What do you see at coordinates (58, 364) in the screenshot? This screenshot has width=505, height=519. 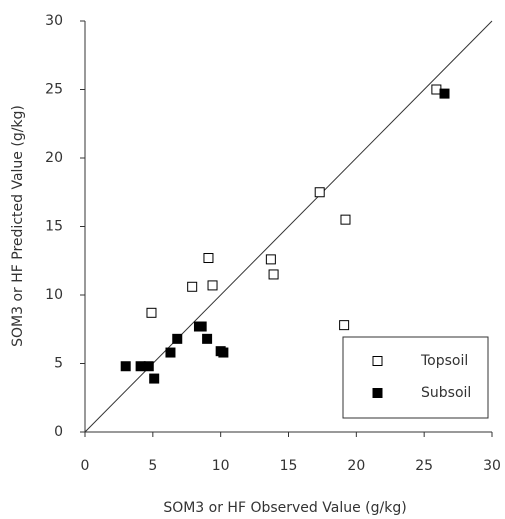 I see `y-tick-label: 5` at bounding box center [58, 364].